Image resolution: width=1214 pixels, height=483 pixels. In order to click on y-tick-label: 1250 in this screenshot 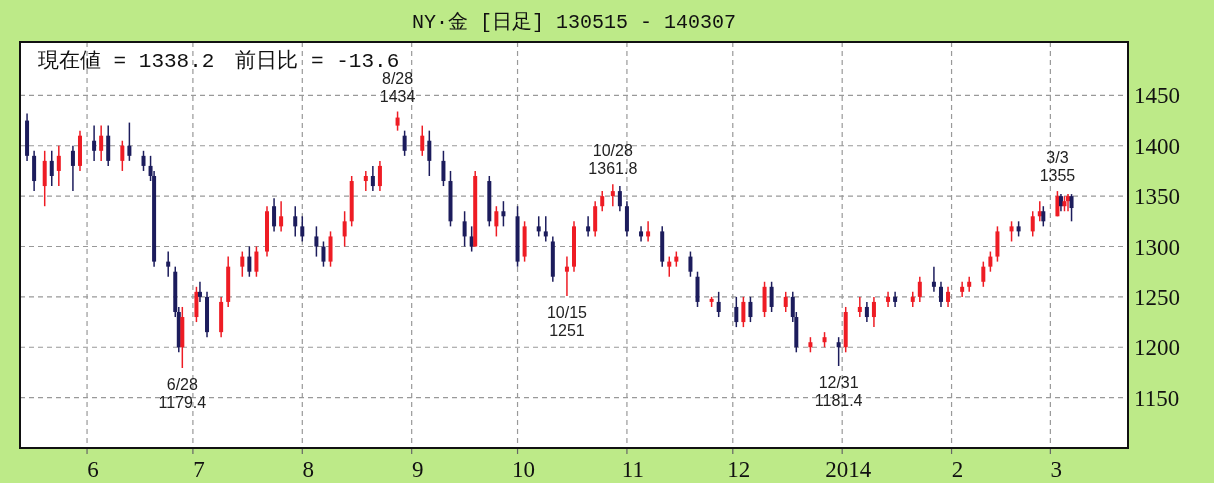, I will do `click(1157, 297)`.